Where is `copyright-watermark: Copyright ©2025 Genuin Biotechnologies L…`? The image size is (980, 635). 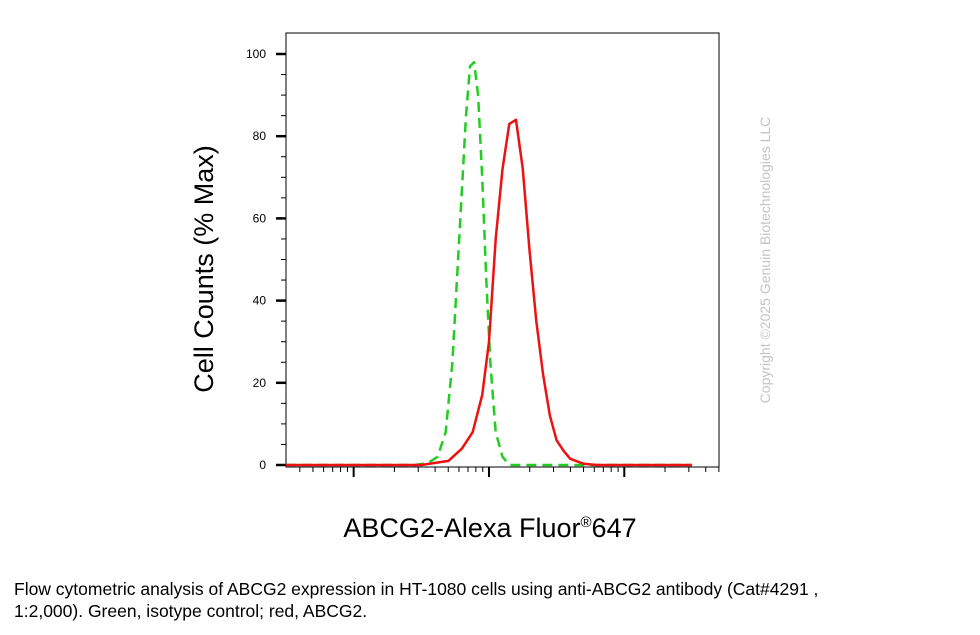 copyright-watermark: Copyright ©2025 Genuin Biotechnologies L… is located at coordinates (765, 260).